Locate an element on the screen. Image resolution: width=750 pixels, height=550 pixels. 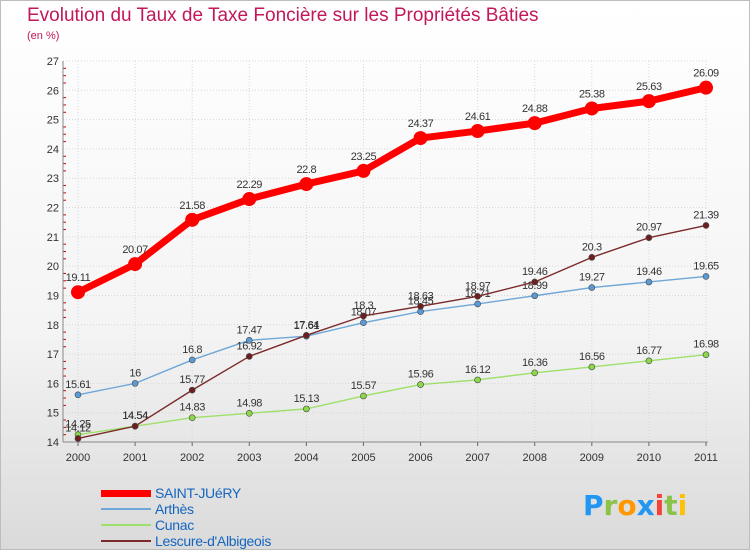
data-label-saint-juery: 24.37 is located at coordinates (421, 124).